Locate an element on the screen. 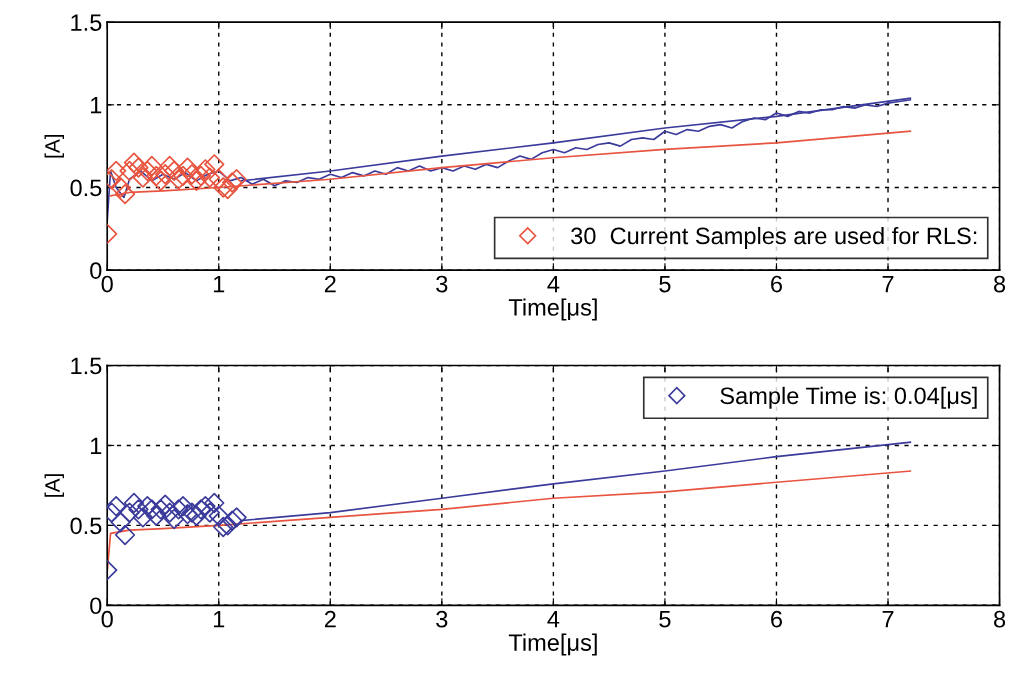 The height and width of the screenshot is (691, 1021). legend-label: 30 Current Samples are used for RLS: is located at coordinates (774, 237).